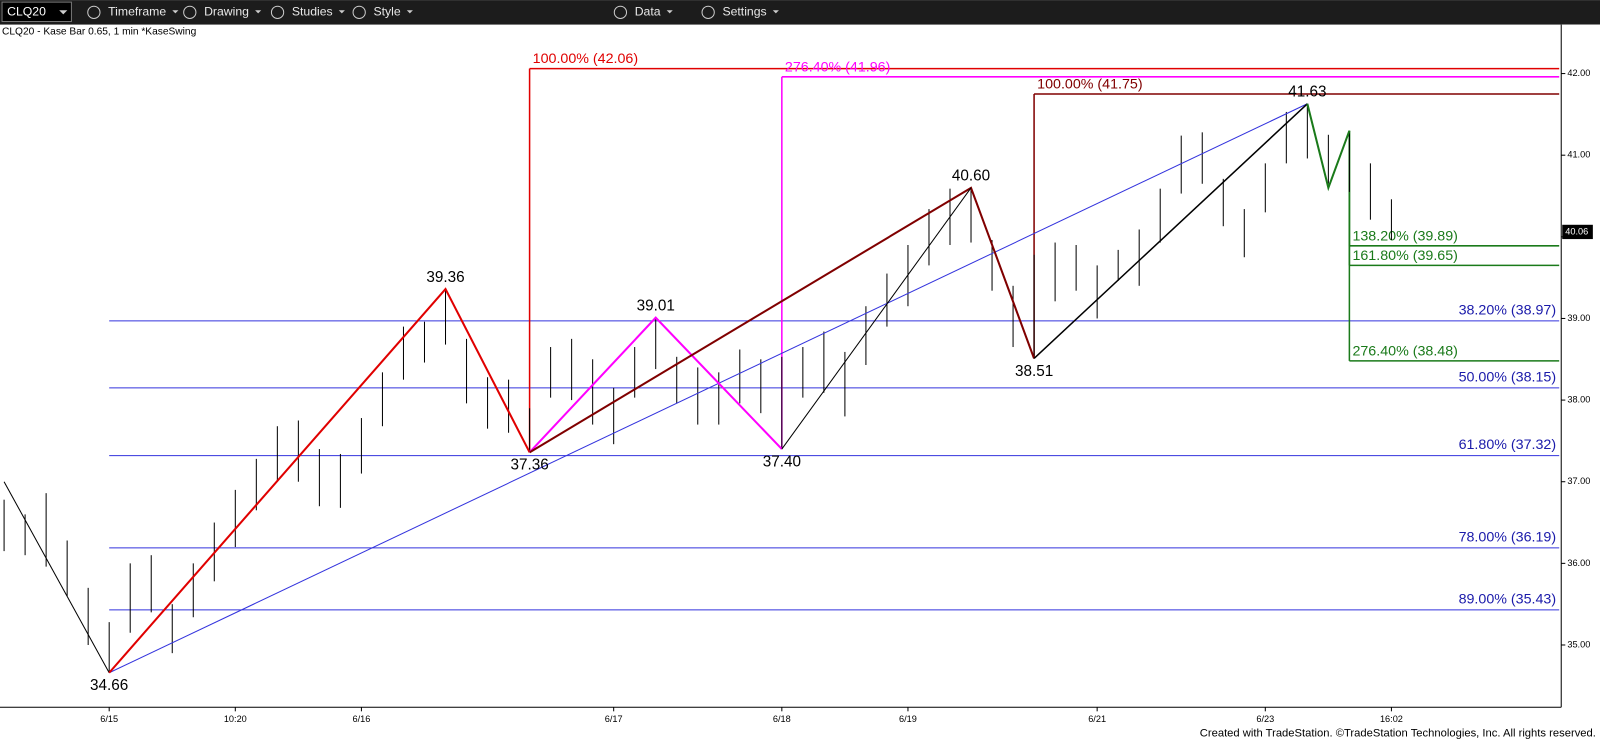  I want to click on x-tick-label: 6/15, so click(109, 719).